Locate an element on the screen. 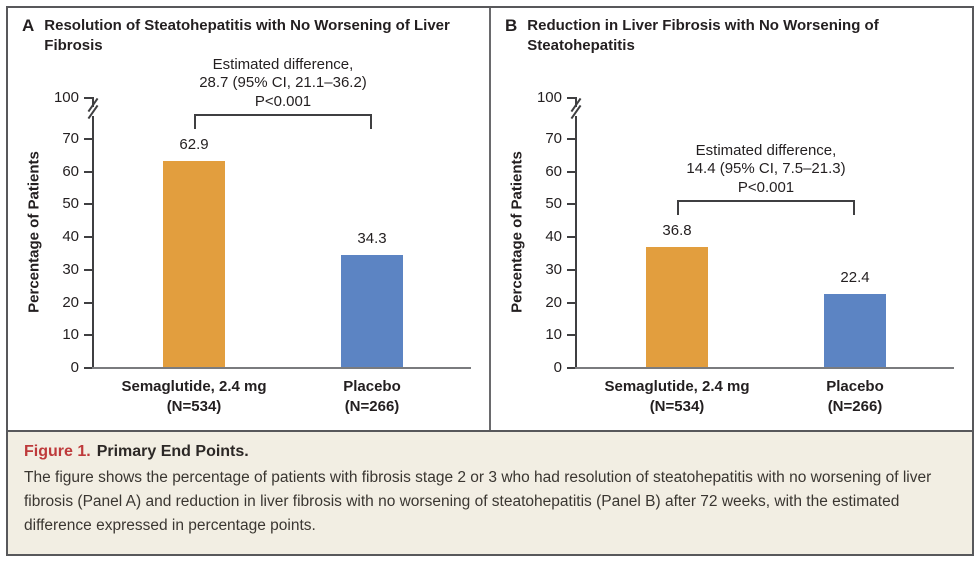 The width and height of the screenshot is (980, 562). annotation-line: 28.7 (95% CI, 21.1–36.2) is located at coordinates (283, 83).